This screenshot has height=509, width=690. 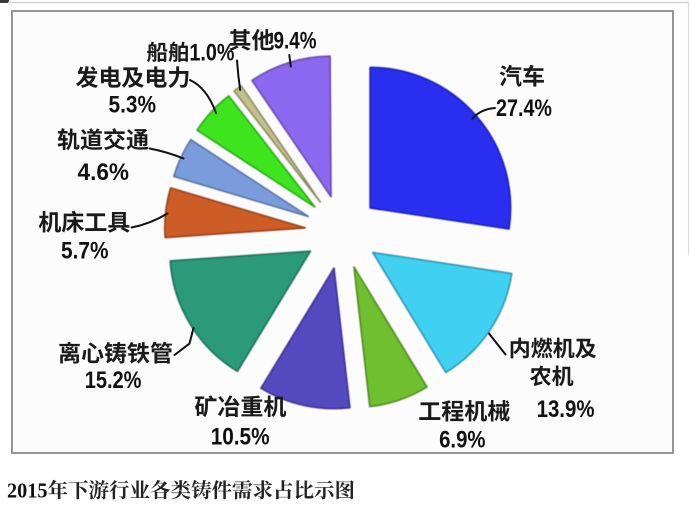 What do you see at coordinates (566, 409) in the screenshot?
I see `svg-text: 13.9%` at bounding box center [566, 409].